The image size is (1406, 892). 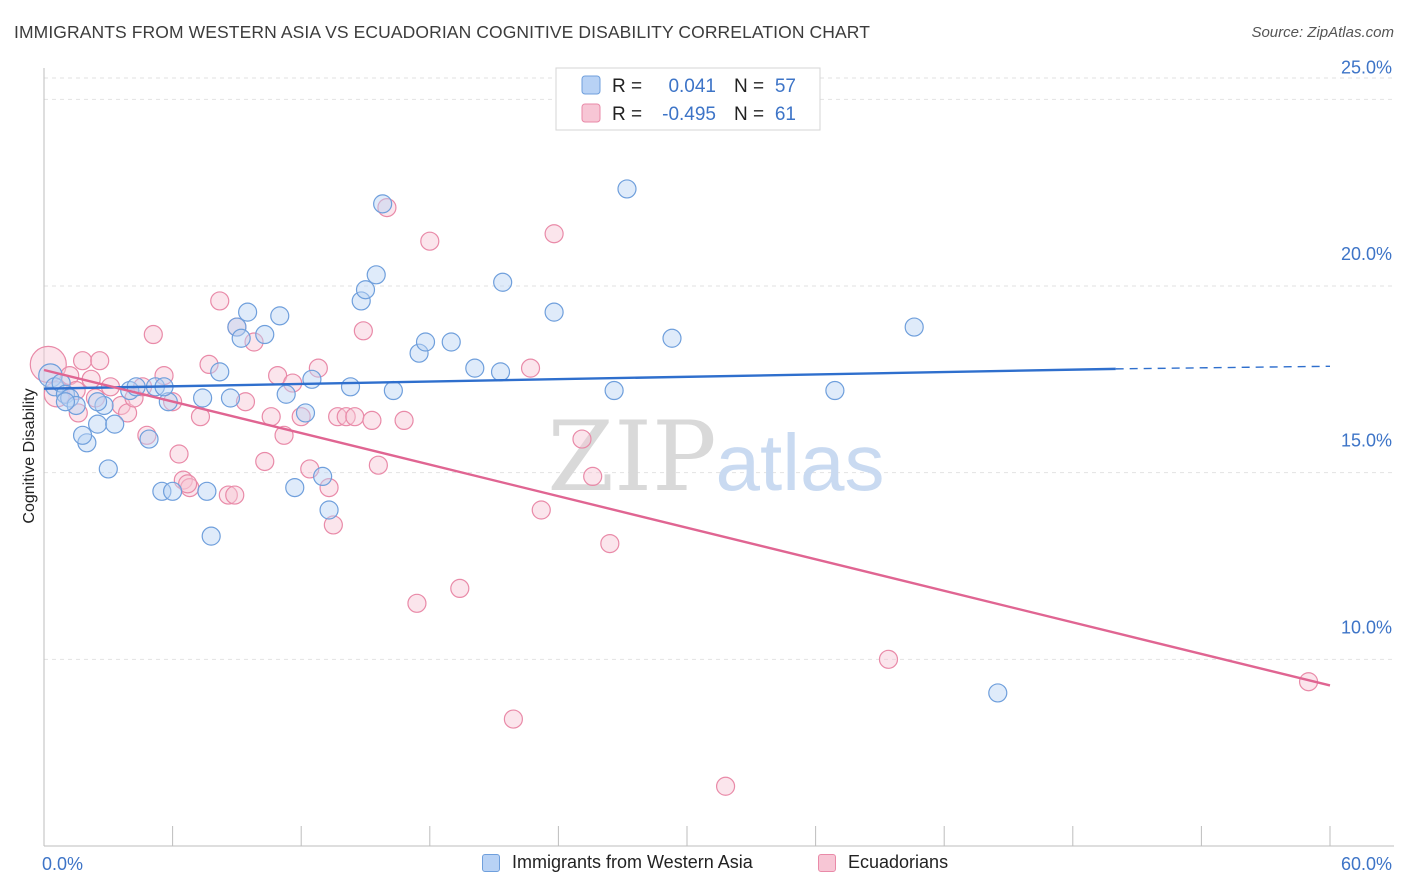 I want to click on legend-item-western-asia: Immigrants from Western Asia, so click(x=617, y=862).